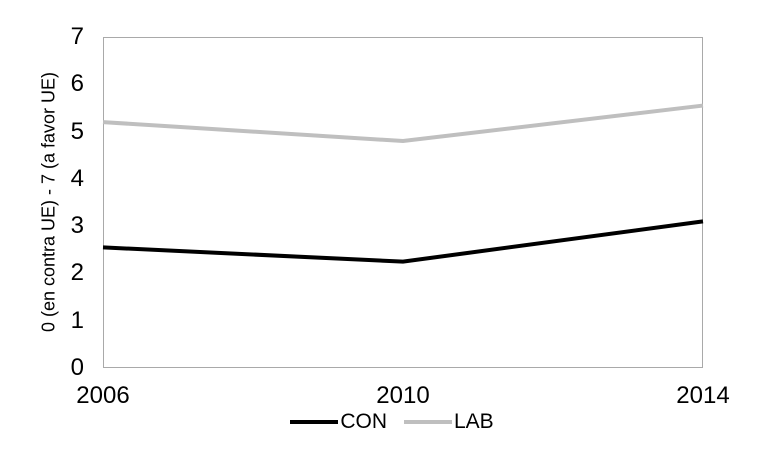 Image resolution: width=760 pixels, height=463 pixels. Describe the element at coordinates (77, 226) in the screenshot. I see `y-tick-label: 3` at that location.